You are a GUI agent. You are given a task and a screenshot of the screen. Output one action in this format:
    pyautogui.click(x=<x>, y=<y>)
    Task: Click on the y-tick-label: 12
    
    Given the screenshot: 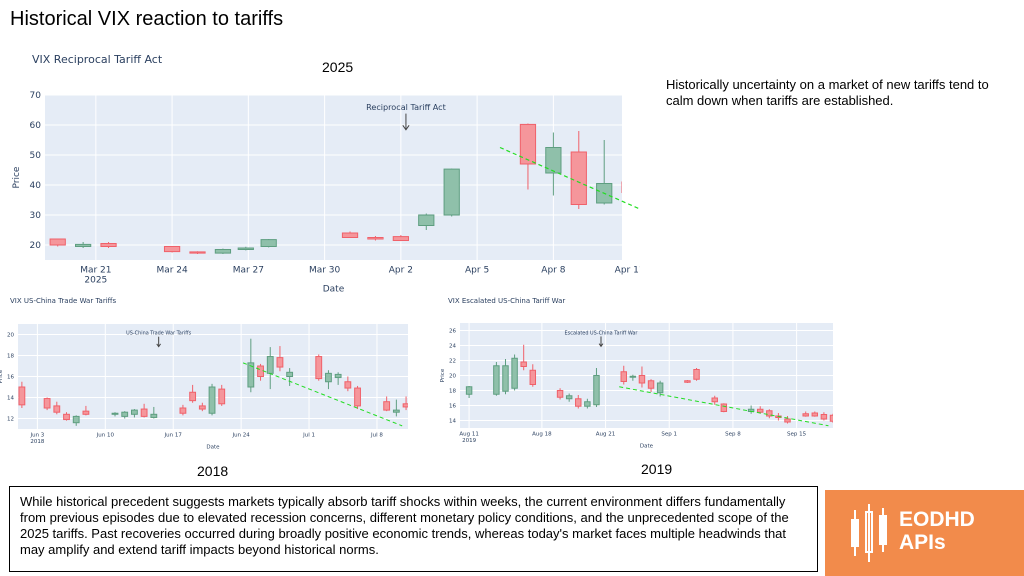 What is the action you would take?
    pyautogui.click(x=10, y=419)
    